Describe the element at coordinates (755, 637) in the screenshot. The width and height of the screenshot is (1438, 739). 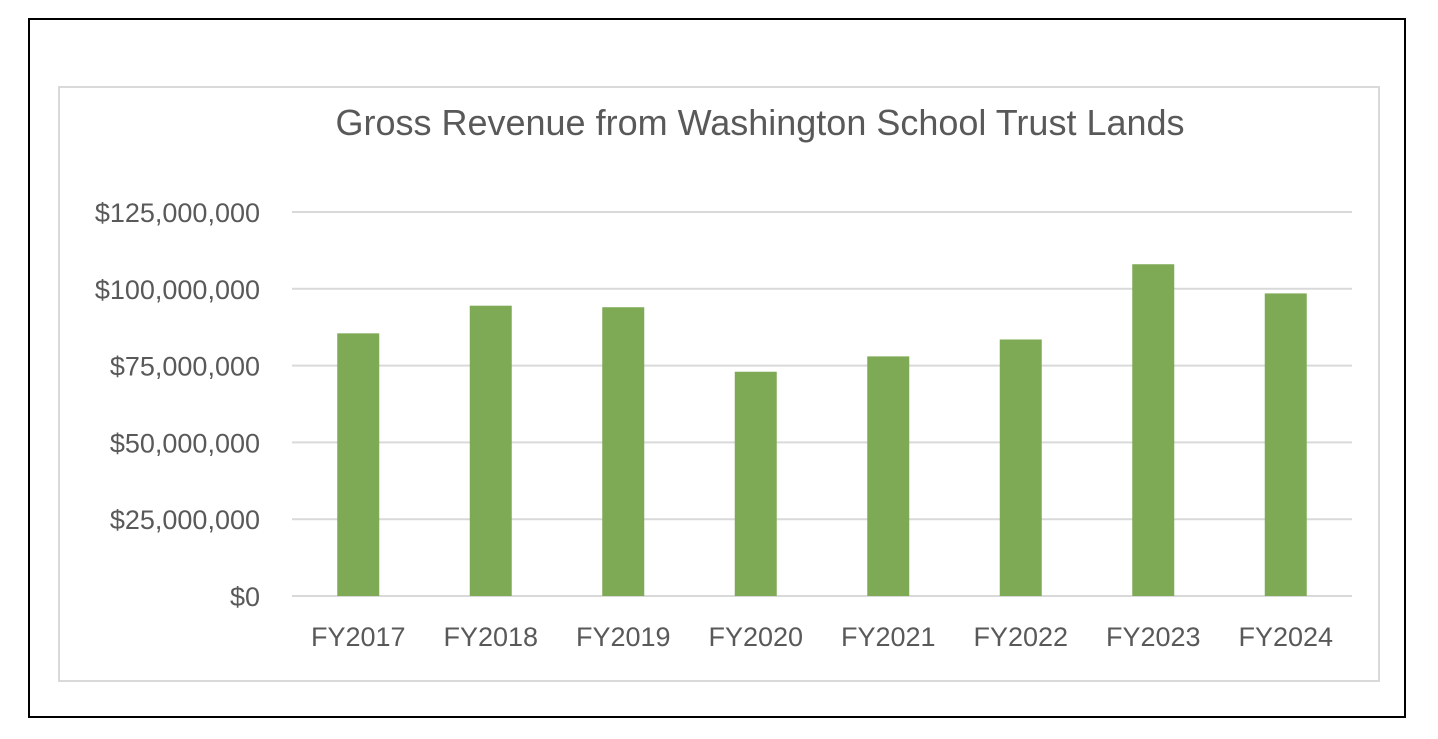
I see `x-tick-label: FY2020` at that location.